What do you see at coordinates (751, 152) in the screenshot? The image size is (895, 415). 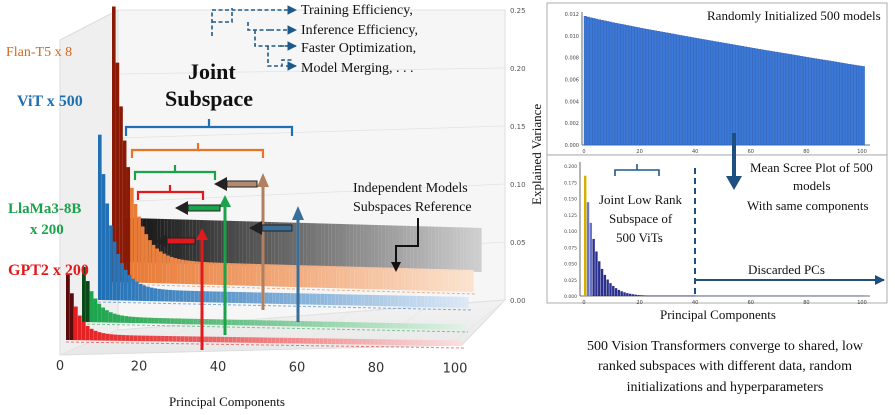 I see `top-x-tick: 60` at bounding box center [751, 152].